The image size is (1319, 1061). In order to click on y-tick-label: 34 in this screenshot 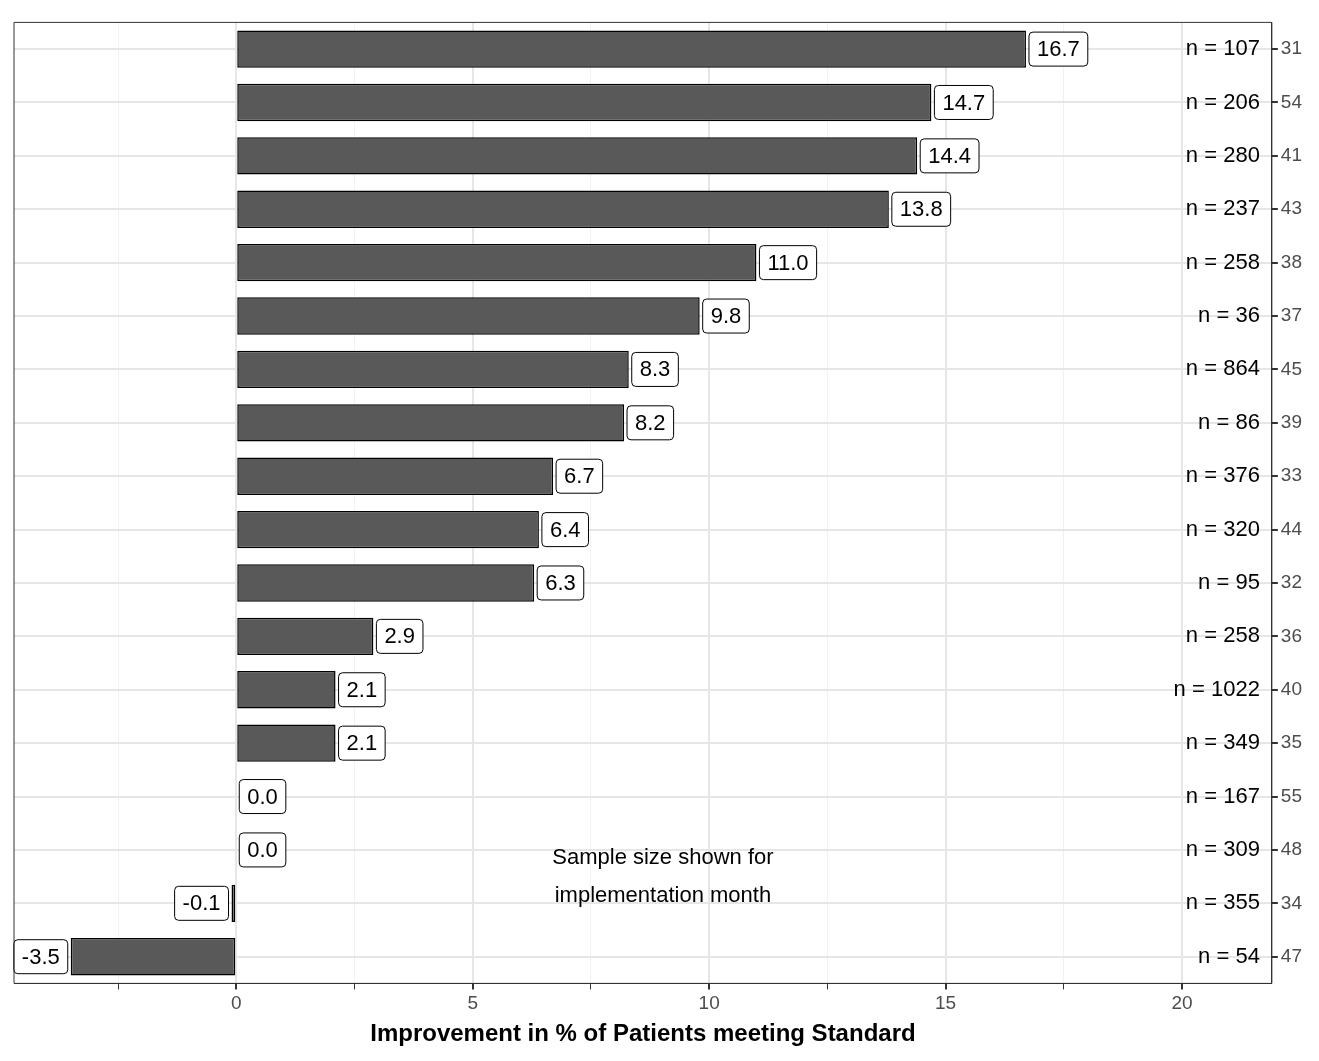, I will do `click(1291, 902)`.